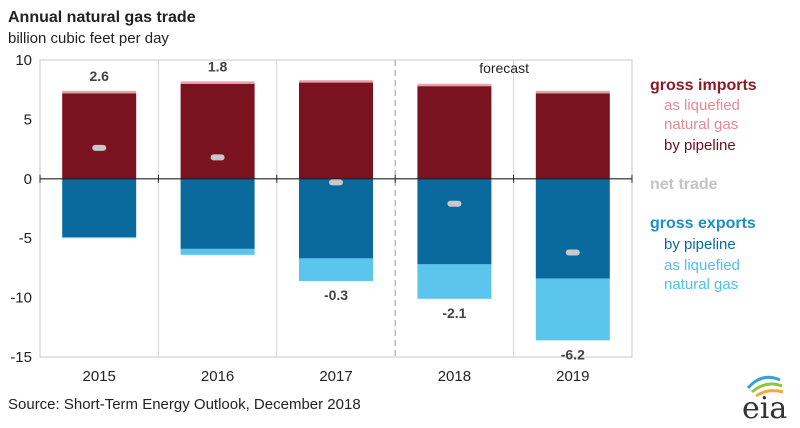  I want to click on logo-arc-orange, so click(769, 393).